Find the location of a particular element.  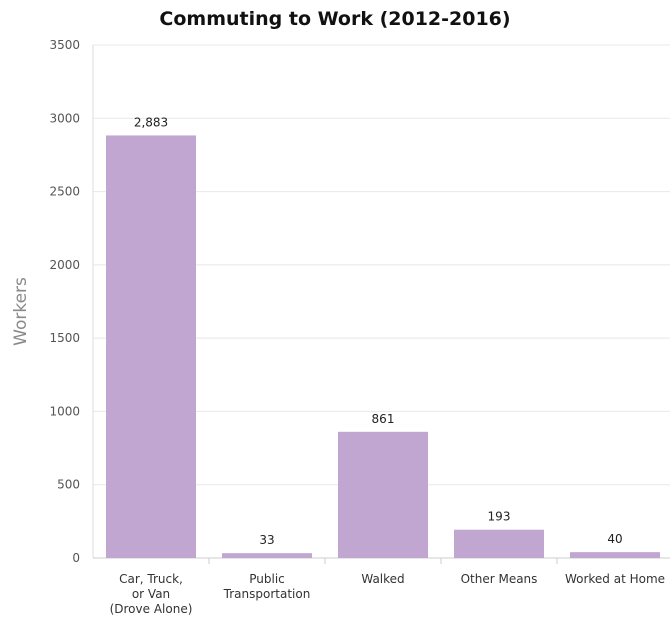

x-tick-label: Walked is located at coordinates (382, 579).